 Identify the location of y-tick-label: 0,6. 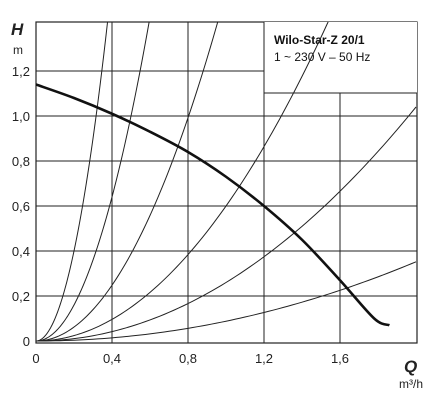
(21, 206).